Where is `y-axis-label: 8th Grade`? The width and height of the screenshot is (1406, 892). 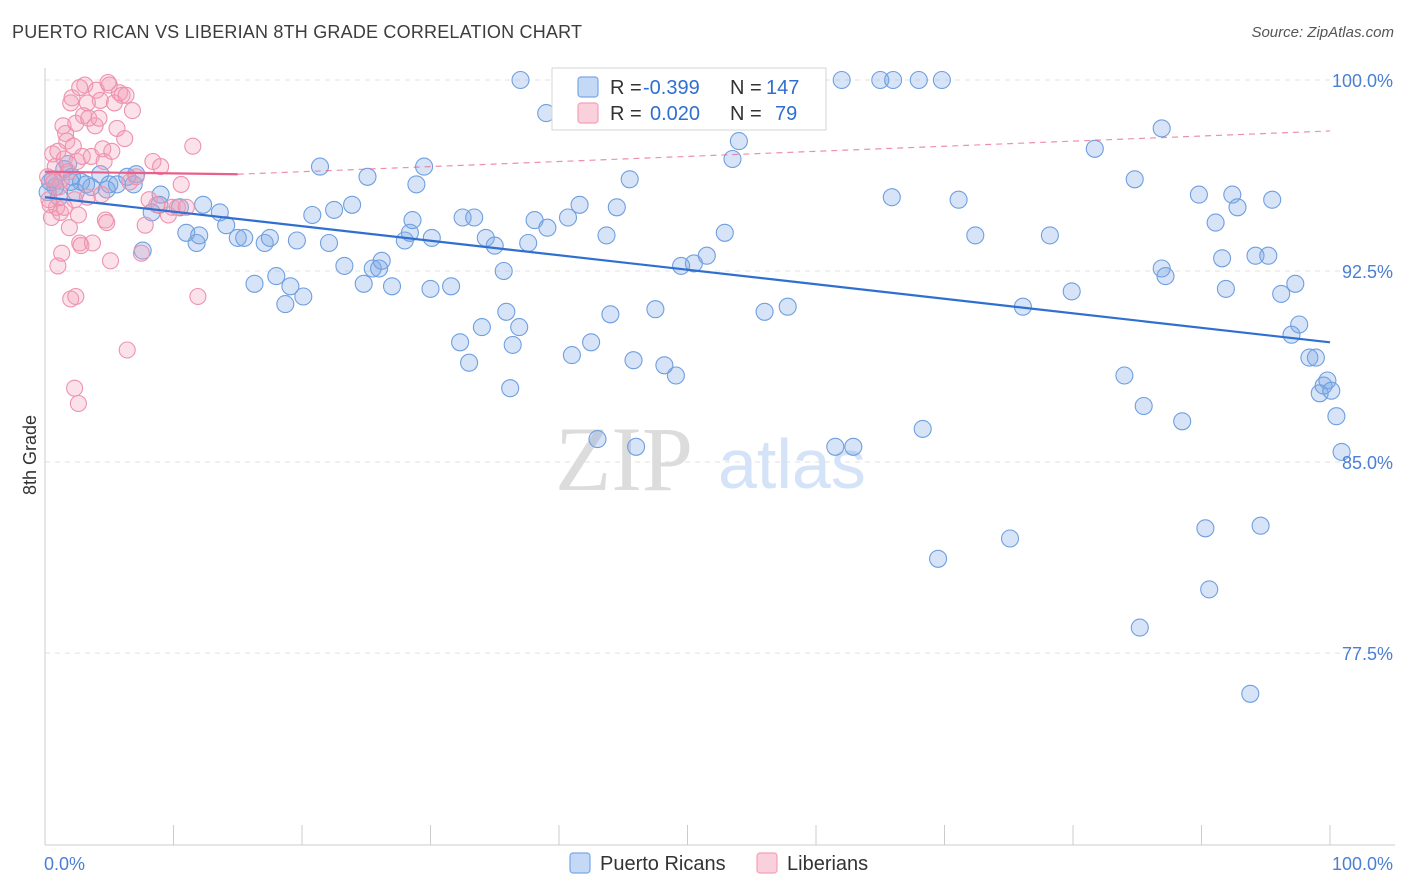
y-axis-label: 8th Grade is located at coordinates (30, 455).